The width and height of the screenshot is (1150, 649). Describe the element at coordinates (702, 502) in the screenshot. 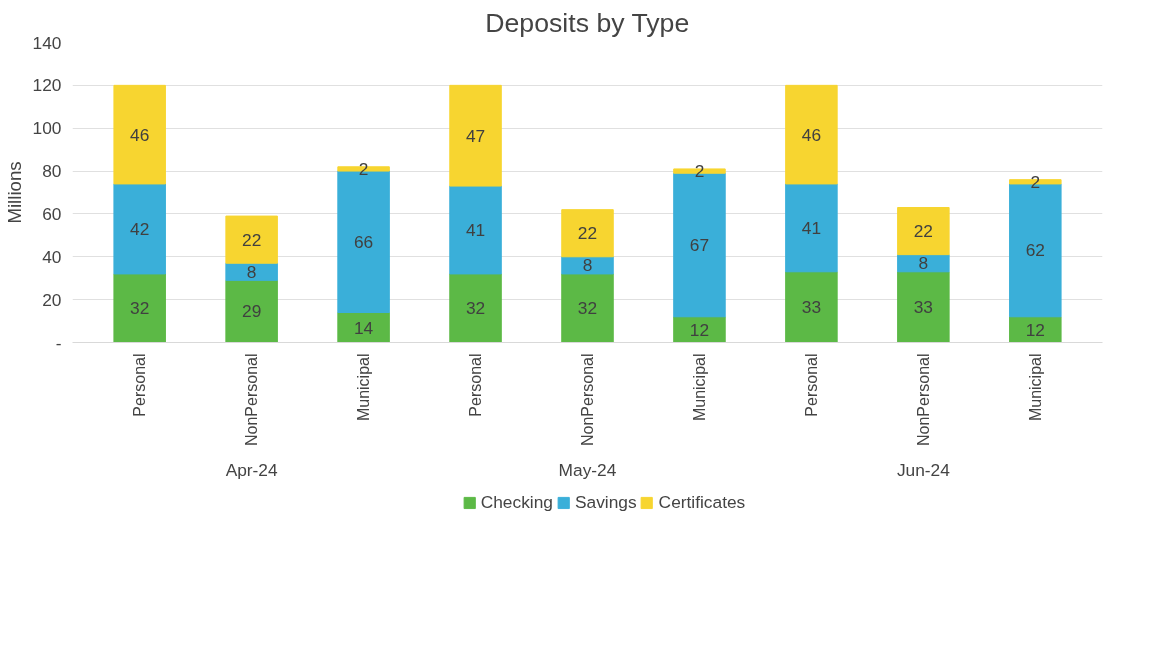

I see `legend-label: Certificates` at that location.